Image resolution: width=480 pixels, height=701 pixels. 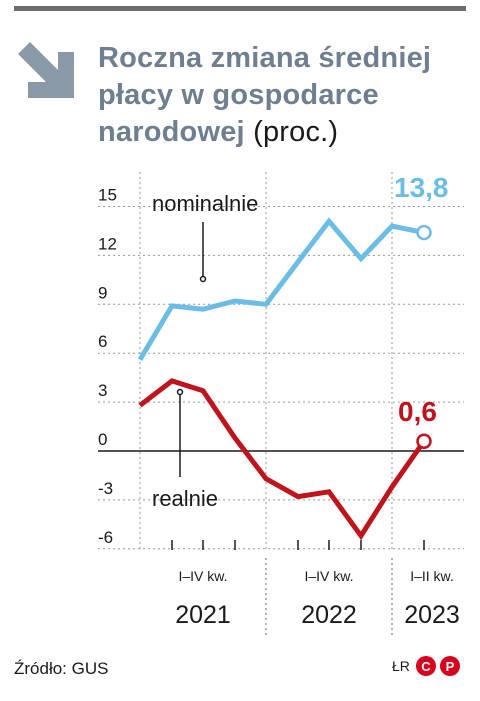 What do you see at coordinates (432, 615) in the screenshot?
I see `year-2023: 2023` at bounding box center [432, 615].